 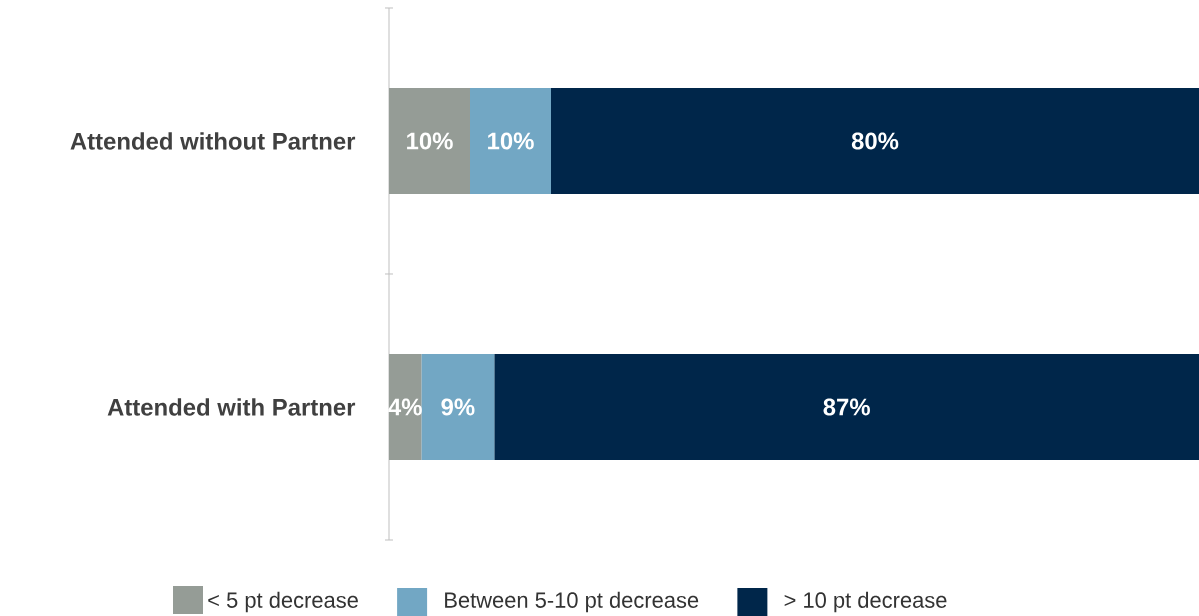 What do you see at coordinates (231, 407) in the screenshot?
I see `y-tick-label: Attended with Partner` at bounding box center [231, 407].